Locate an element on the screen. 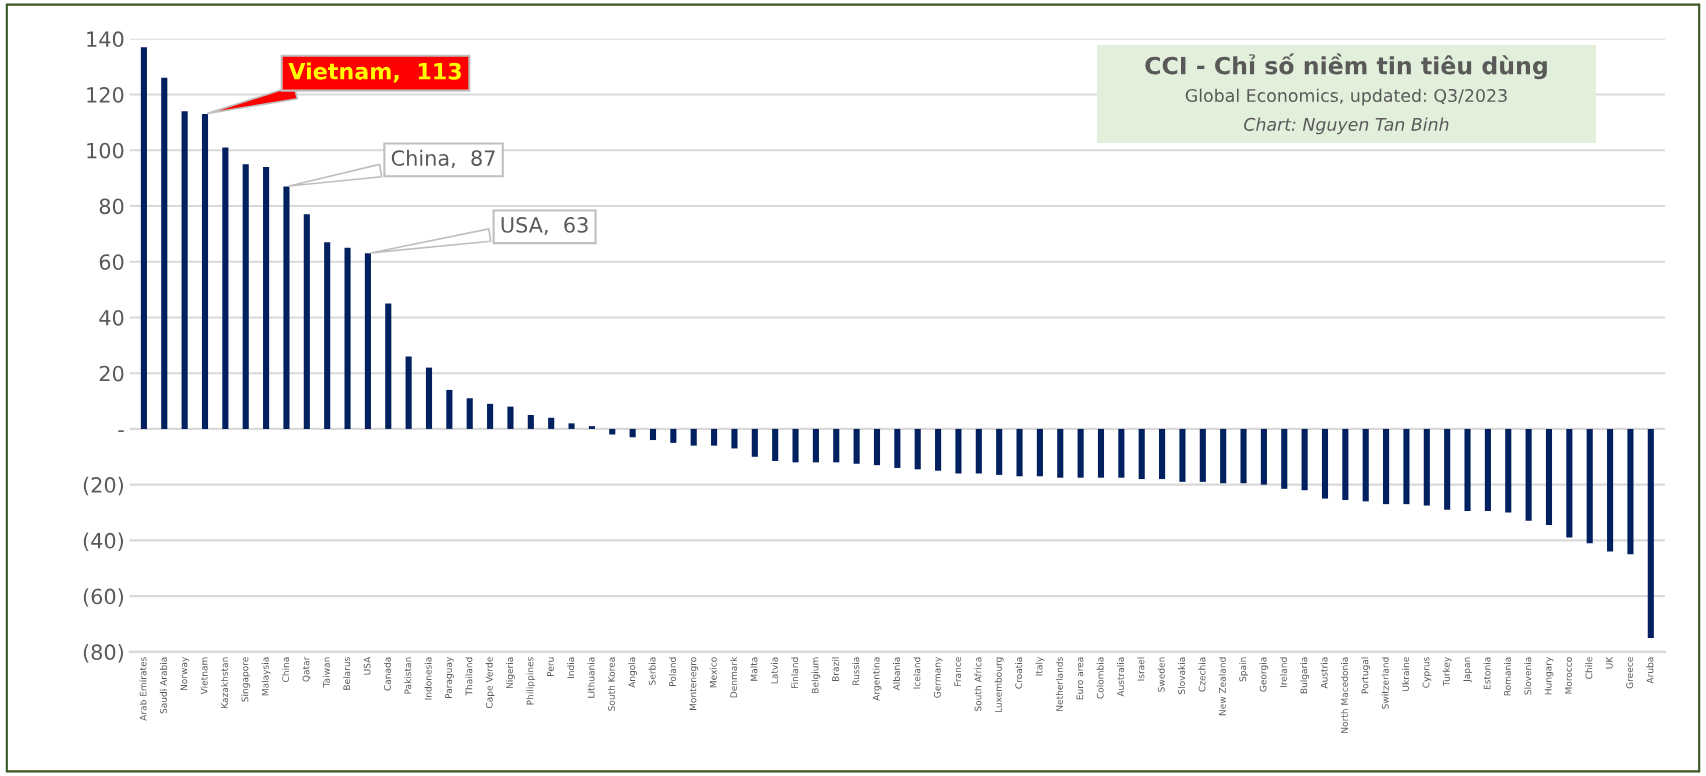  x-tick-label: Latvia is located at coordinates (774, 670).